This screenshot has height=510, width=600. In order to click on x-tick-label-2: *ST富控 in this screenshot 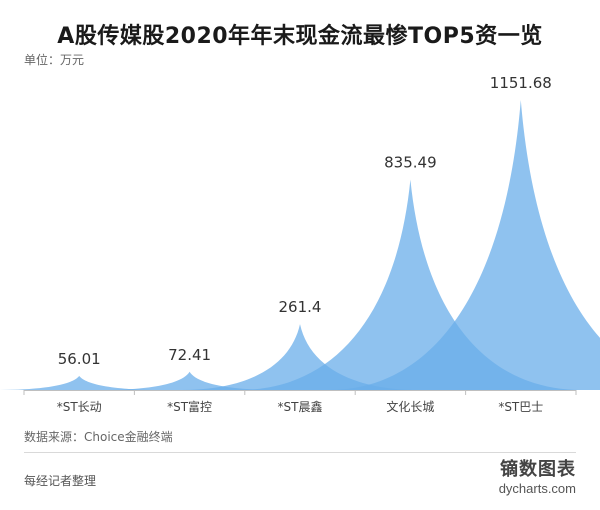, I will do `click(189, 406)`.